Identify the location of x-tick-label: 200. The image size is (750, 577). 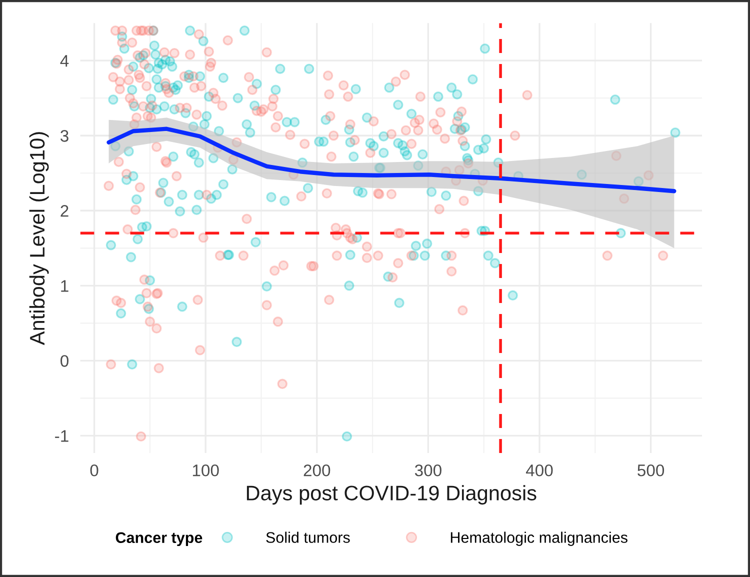
(317, 470).